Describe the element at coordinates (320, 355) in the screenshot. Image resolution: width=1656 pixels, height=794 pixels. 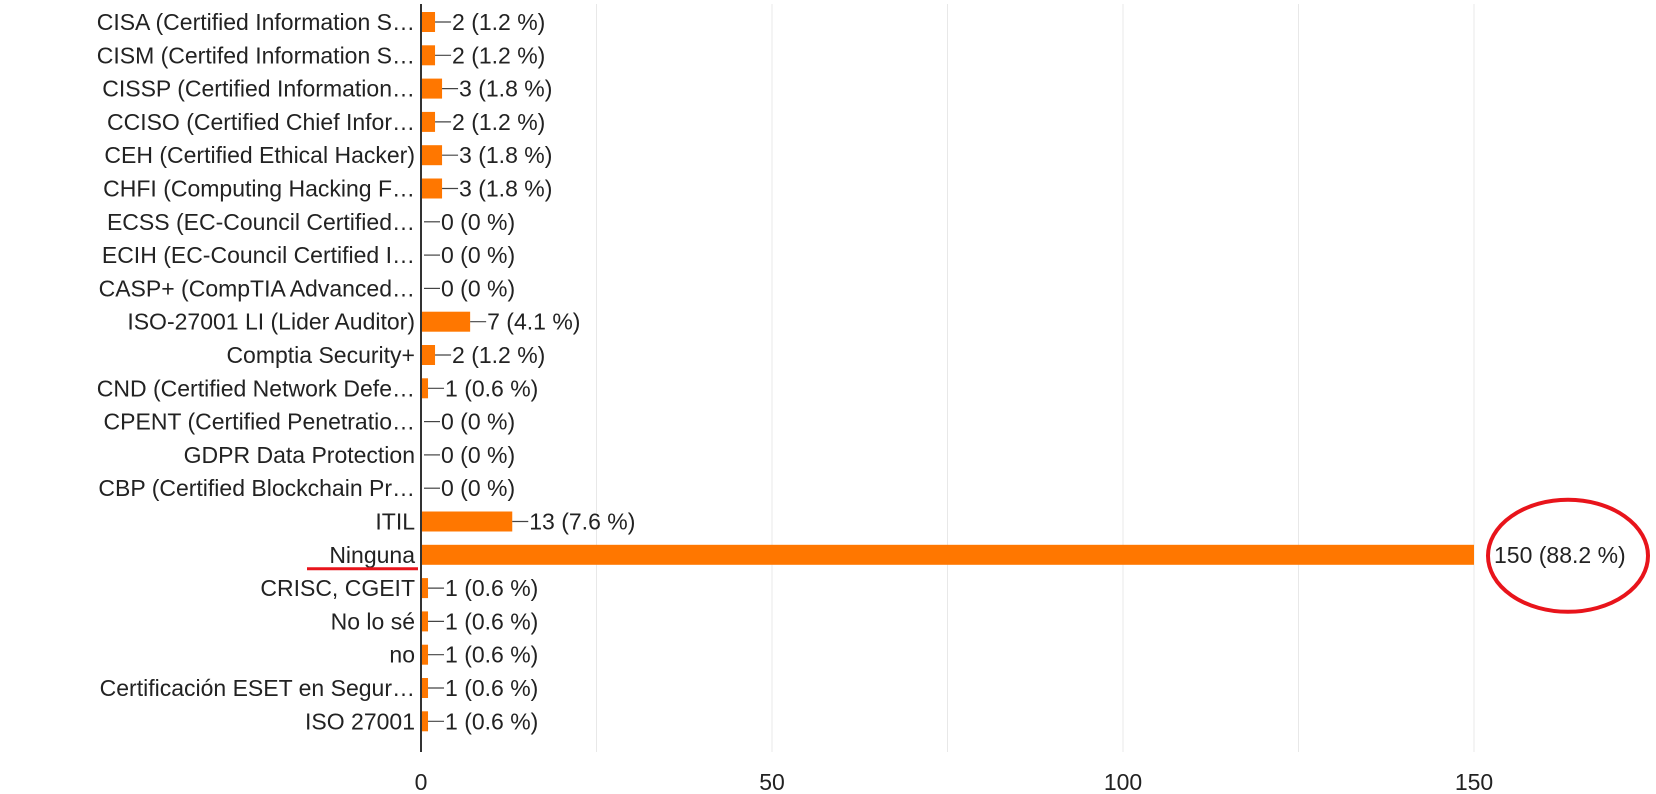
I see `category-label: Comptia Security+` at that location.